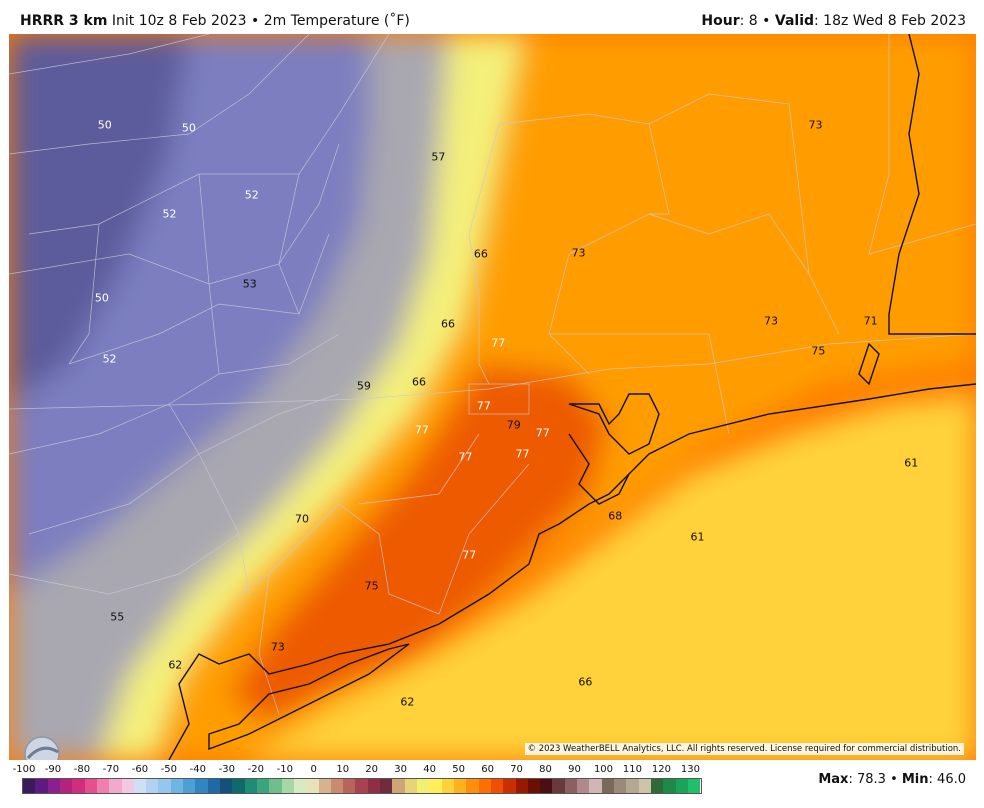 Image resolution: width=984 pixels, height=808 pixels. Describe the element at coordinates (748, 21) in the screenshot. I see `hour-value: : 8` at that location.